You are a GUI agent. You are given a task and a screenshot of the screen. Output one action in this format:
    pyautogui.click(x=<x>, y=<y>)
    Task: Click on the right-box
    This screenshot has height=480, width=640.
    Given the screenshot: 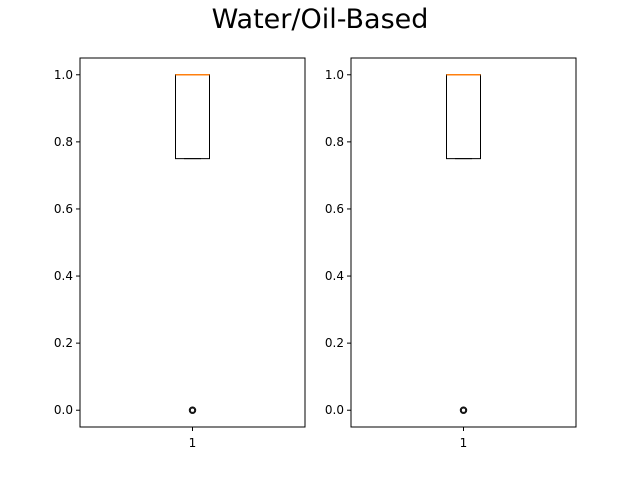 What is the action you would take?
    pyautogui.click(x=463, y=117)
    